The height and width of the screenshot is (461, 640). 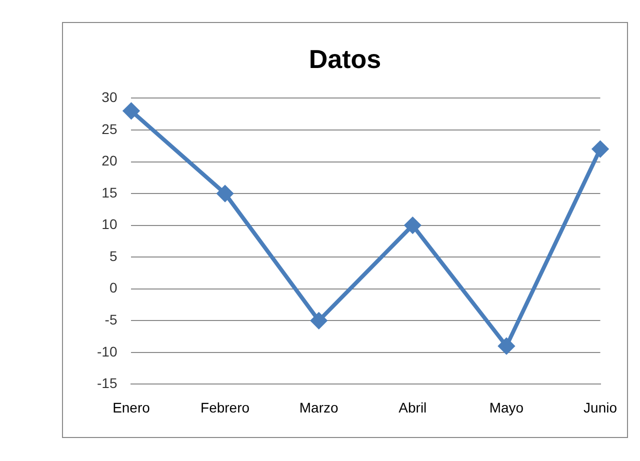 I want to click on y-tick-label: -5, so click(x=111, y=320).